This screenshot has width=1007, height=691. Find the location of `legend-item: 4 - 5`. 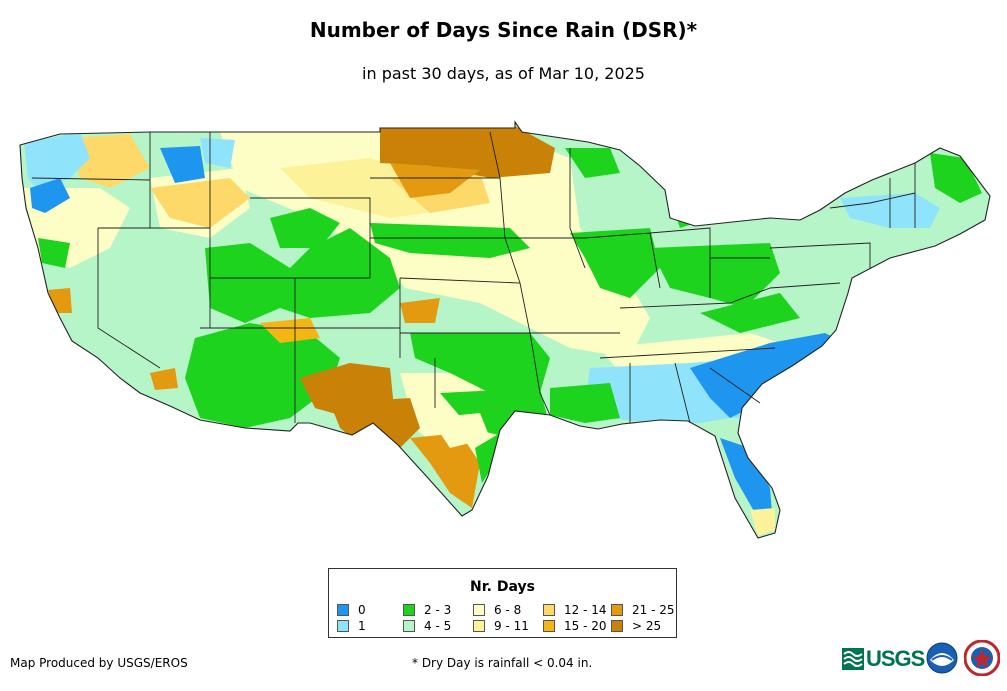

legend-item: 4 - 5 is located at coordinates (438, 626).